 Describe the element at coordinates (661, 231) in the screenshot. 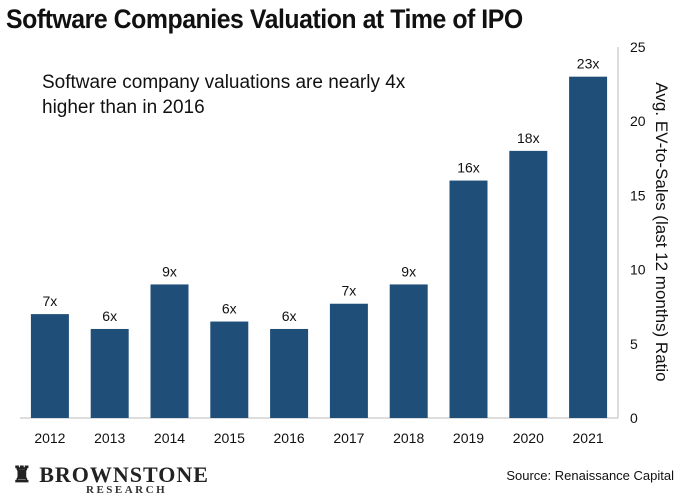

I see `y-axis-label: Avg. EV-to-Sales (last 12 months) Ratio` at that location.